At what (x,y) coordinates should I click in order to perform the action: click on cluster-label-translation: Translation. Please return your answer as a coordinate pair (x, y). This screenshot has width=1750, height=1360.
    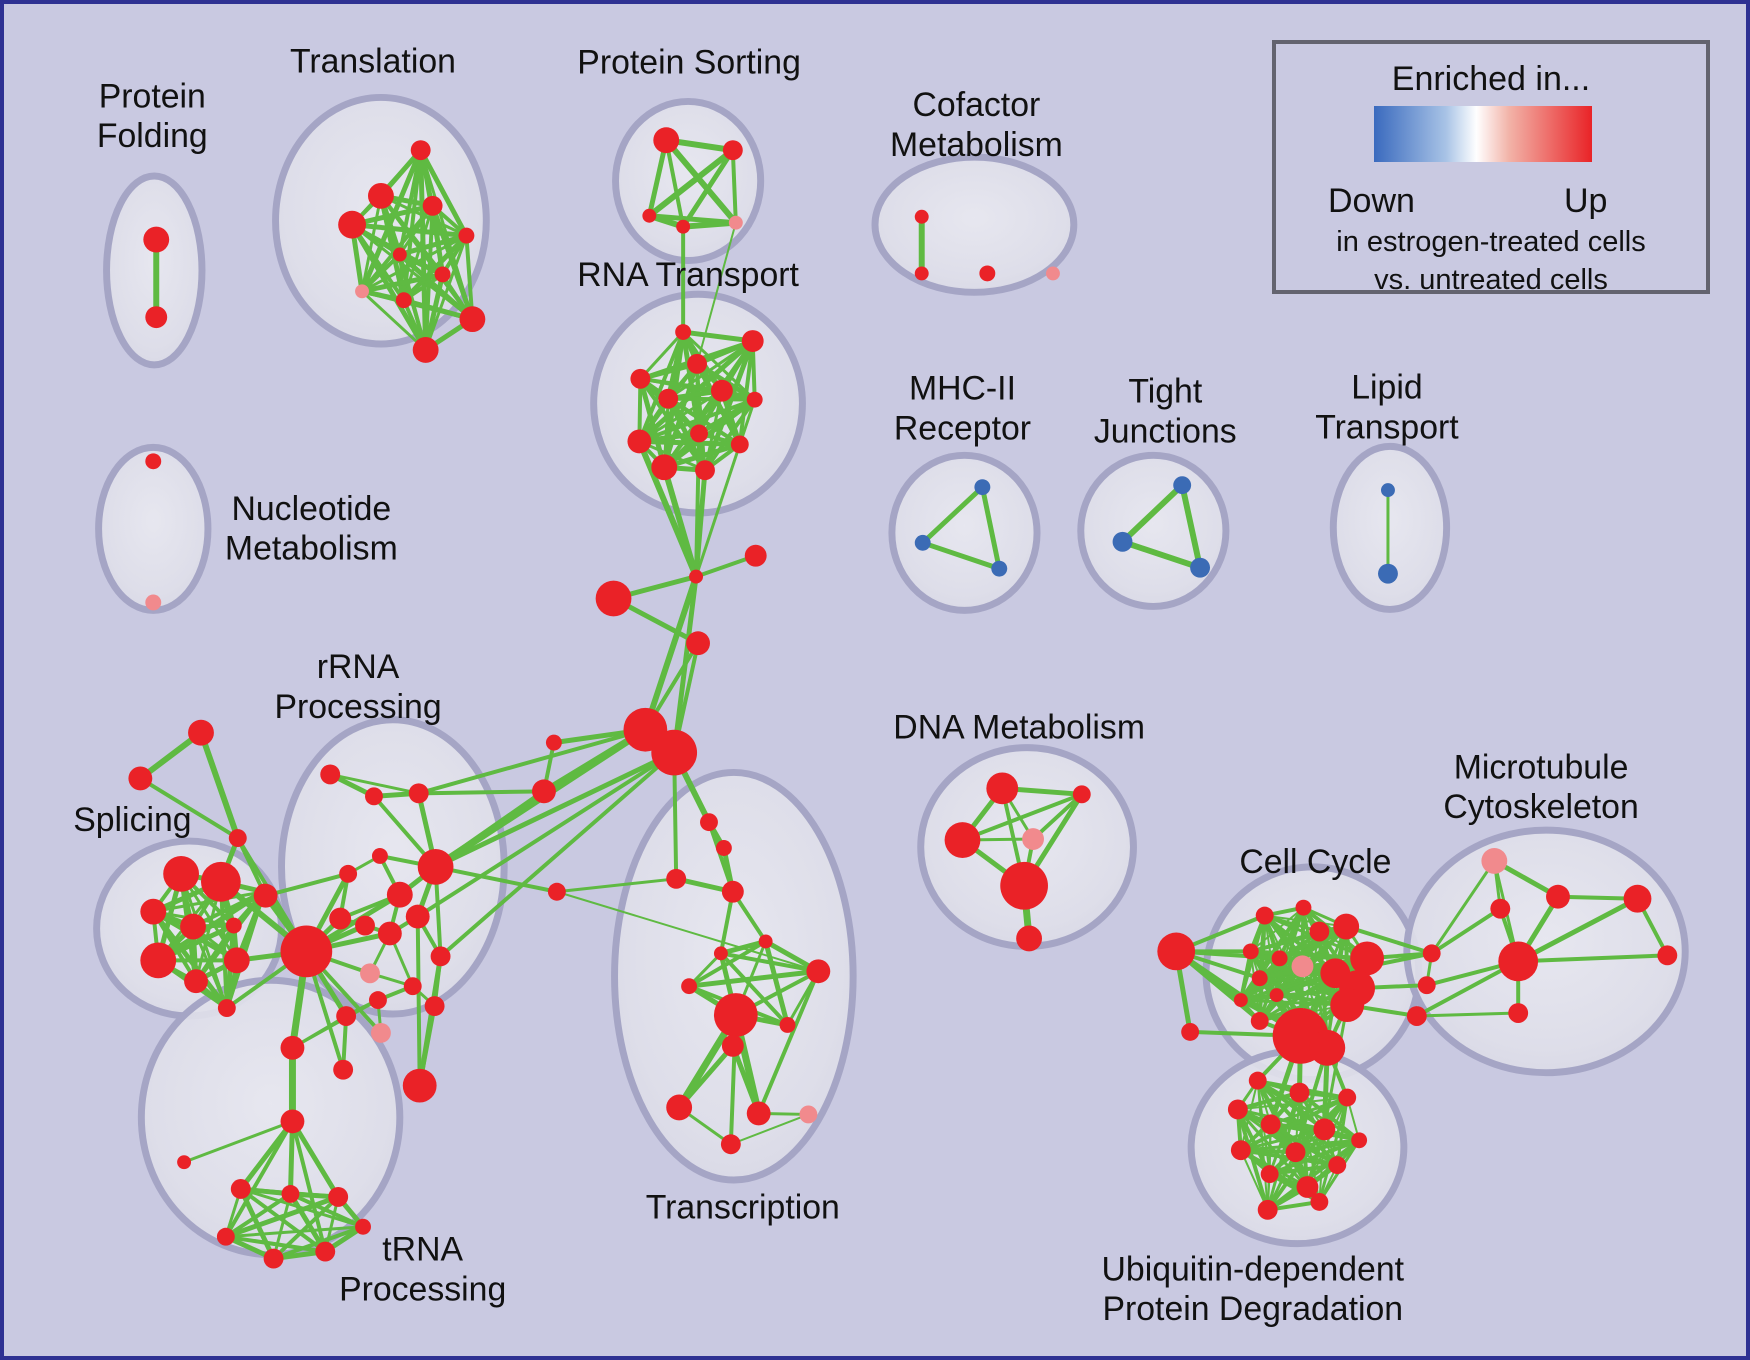
    Looking at the image, I should click on (373, 61).